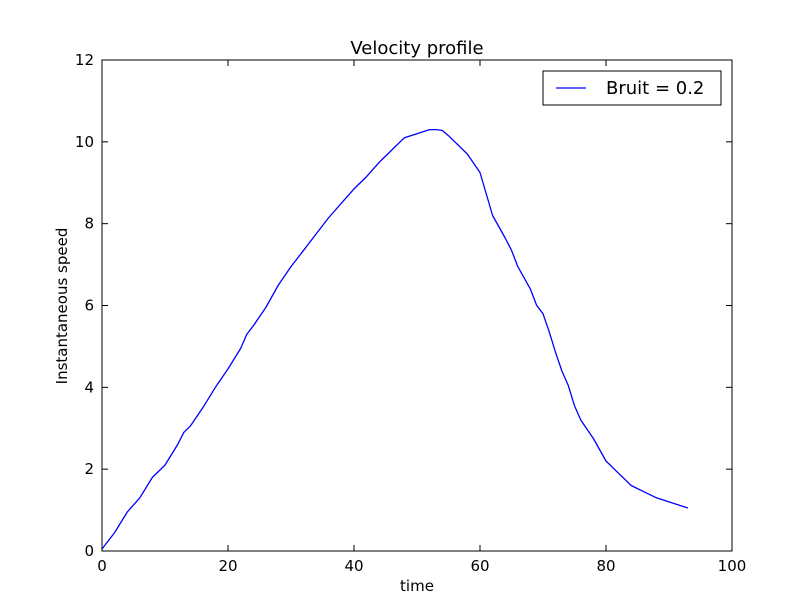 The image size is (812, 612). Describe the element at coordinates (227, 566) in the screenshot. I see `x-tick-label: 20` at that location.